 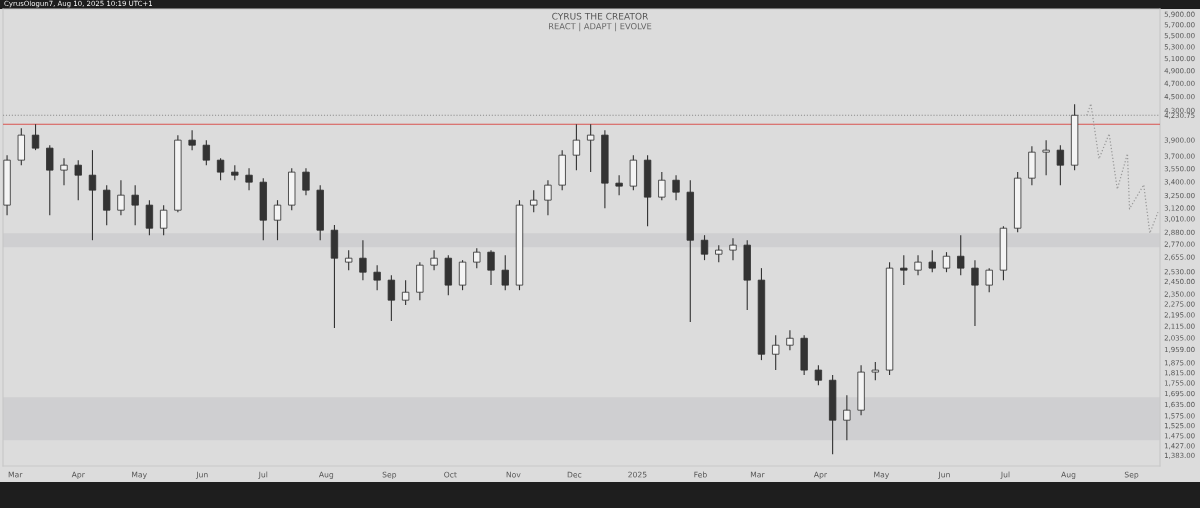 What do you see at coordinates (1122, 168) in the screenshot?
I see `line-series` at bounding box center [1122, 168].